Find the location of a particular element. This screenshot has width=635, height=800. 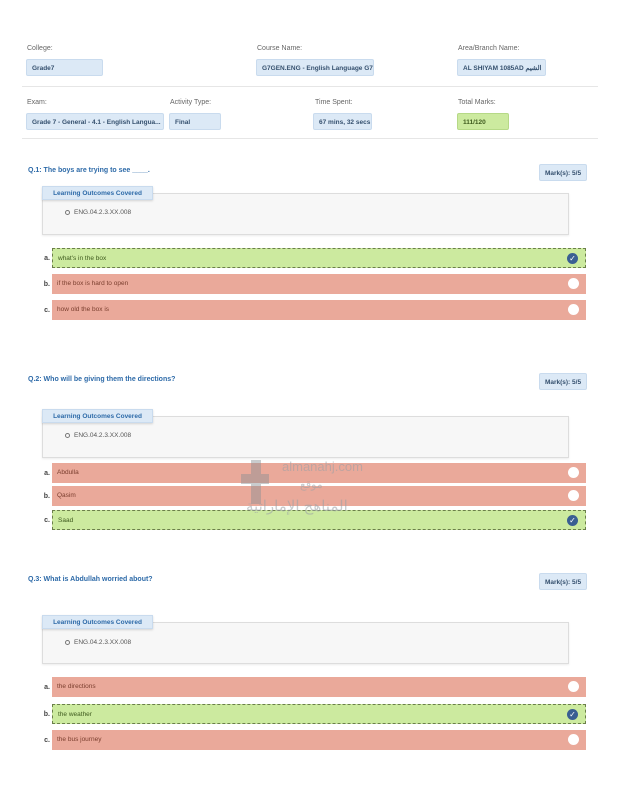

question-1-title: Q.1: The boys are trying to see ____. is located at coordinates (89, 170).